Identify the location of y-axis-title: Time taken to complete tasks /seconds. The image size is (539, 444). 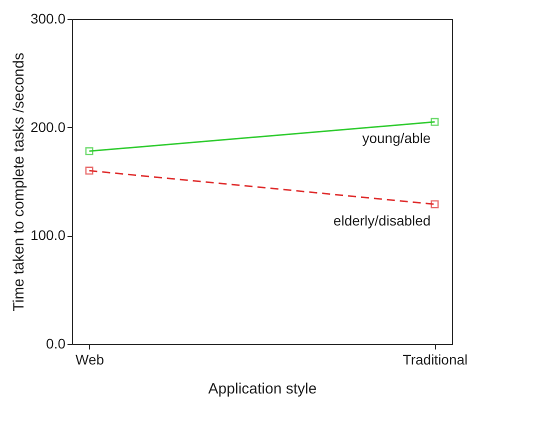
(19, 182).